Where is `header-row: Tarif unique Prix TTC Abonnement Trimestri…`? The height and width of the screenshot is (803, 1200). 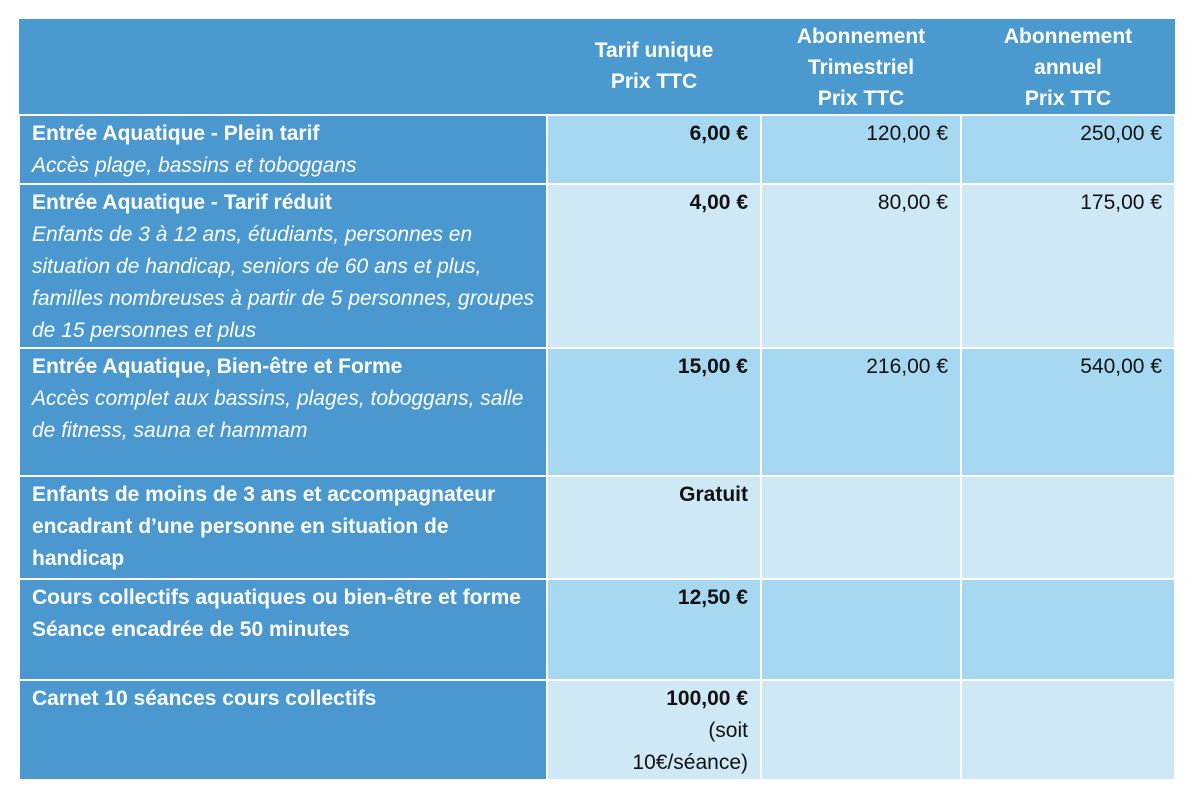
header-row: Tarif unique Prix TTC Abonnement Trimestri… is located at coordinates (597, 67).